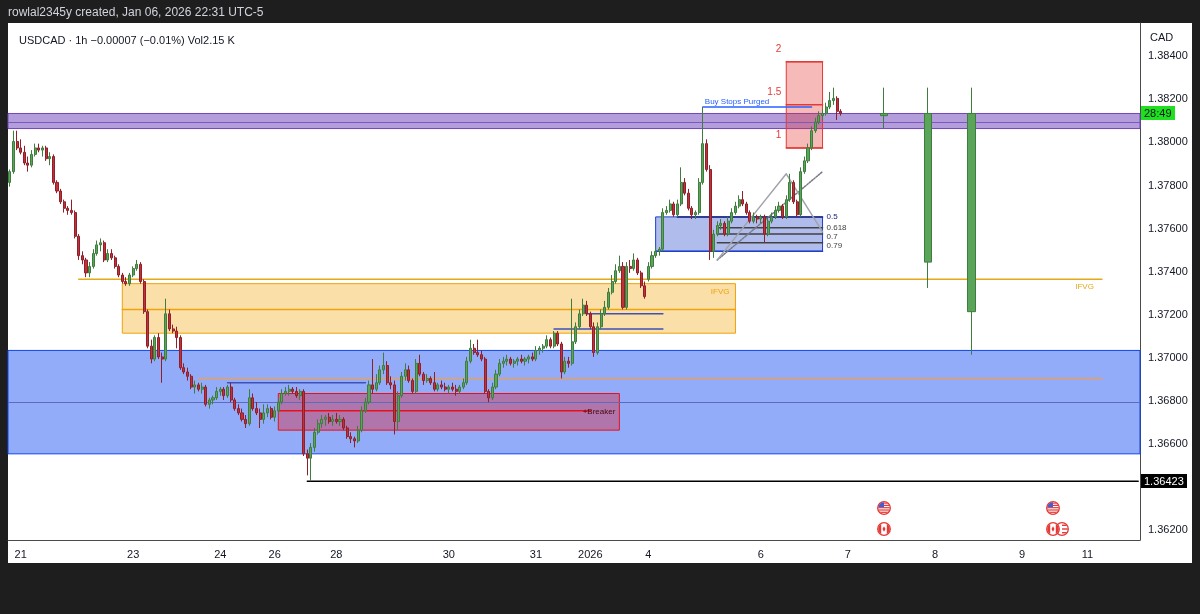 The height and width of the screenshot is (614, 1200). What do you see at coordinates (274, 553) in the screenshot?
I see `x-tick-label: 26` at bounding box center [274, 553].